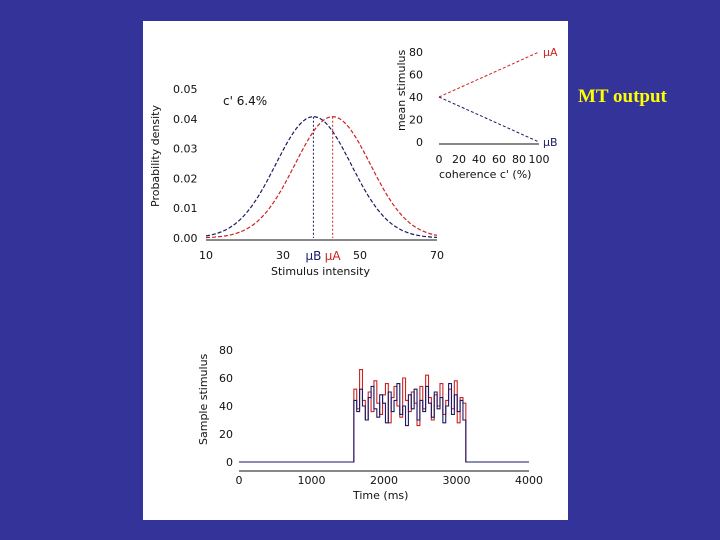 The width and height of the screenshot is (720, 540). Describe the element at coordinates (519, 159) in the screenshot. I see `x-tick-label: 80` at that location.